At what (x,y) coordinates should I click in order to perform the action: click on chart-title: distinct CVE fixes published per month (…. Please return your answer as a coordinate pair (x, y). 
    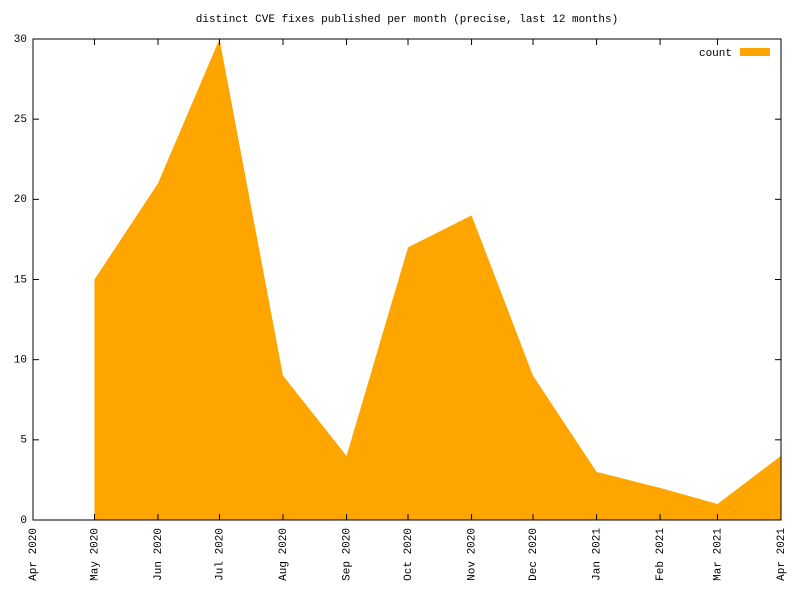
    Looking at the image, I should click on (407, 20).